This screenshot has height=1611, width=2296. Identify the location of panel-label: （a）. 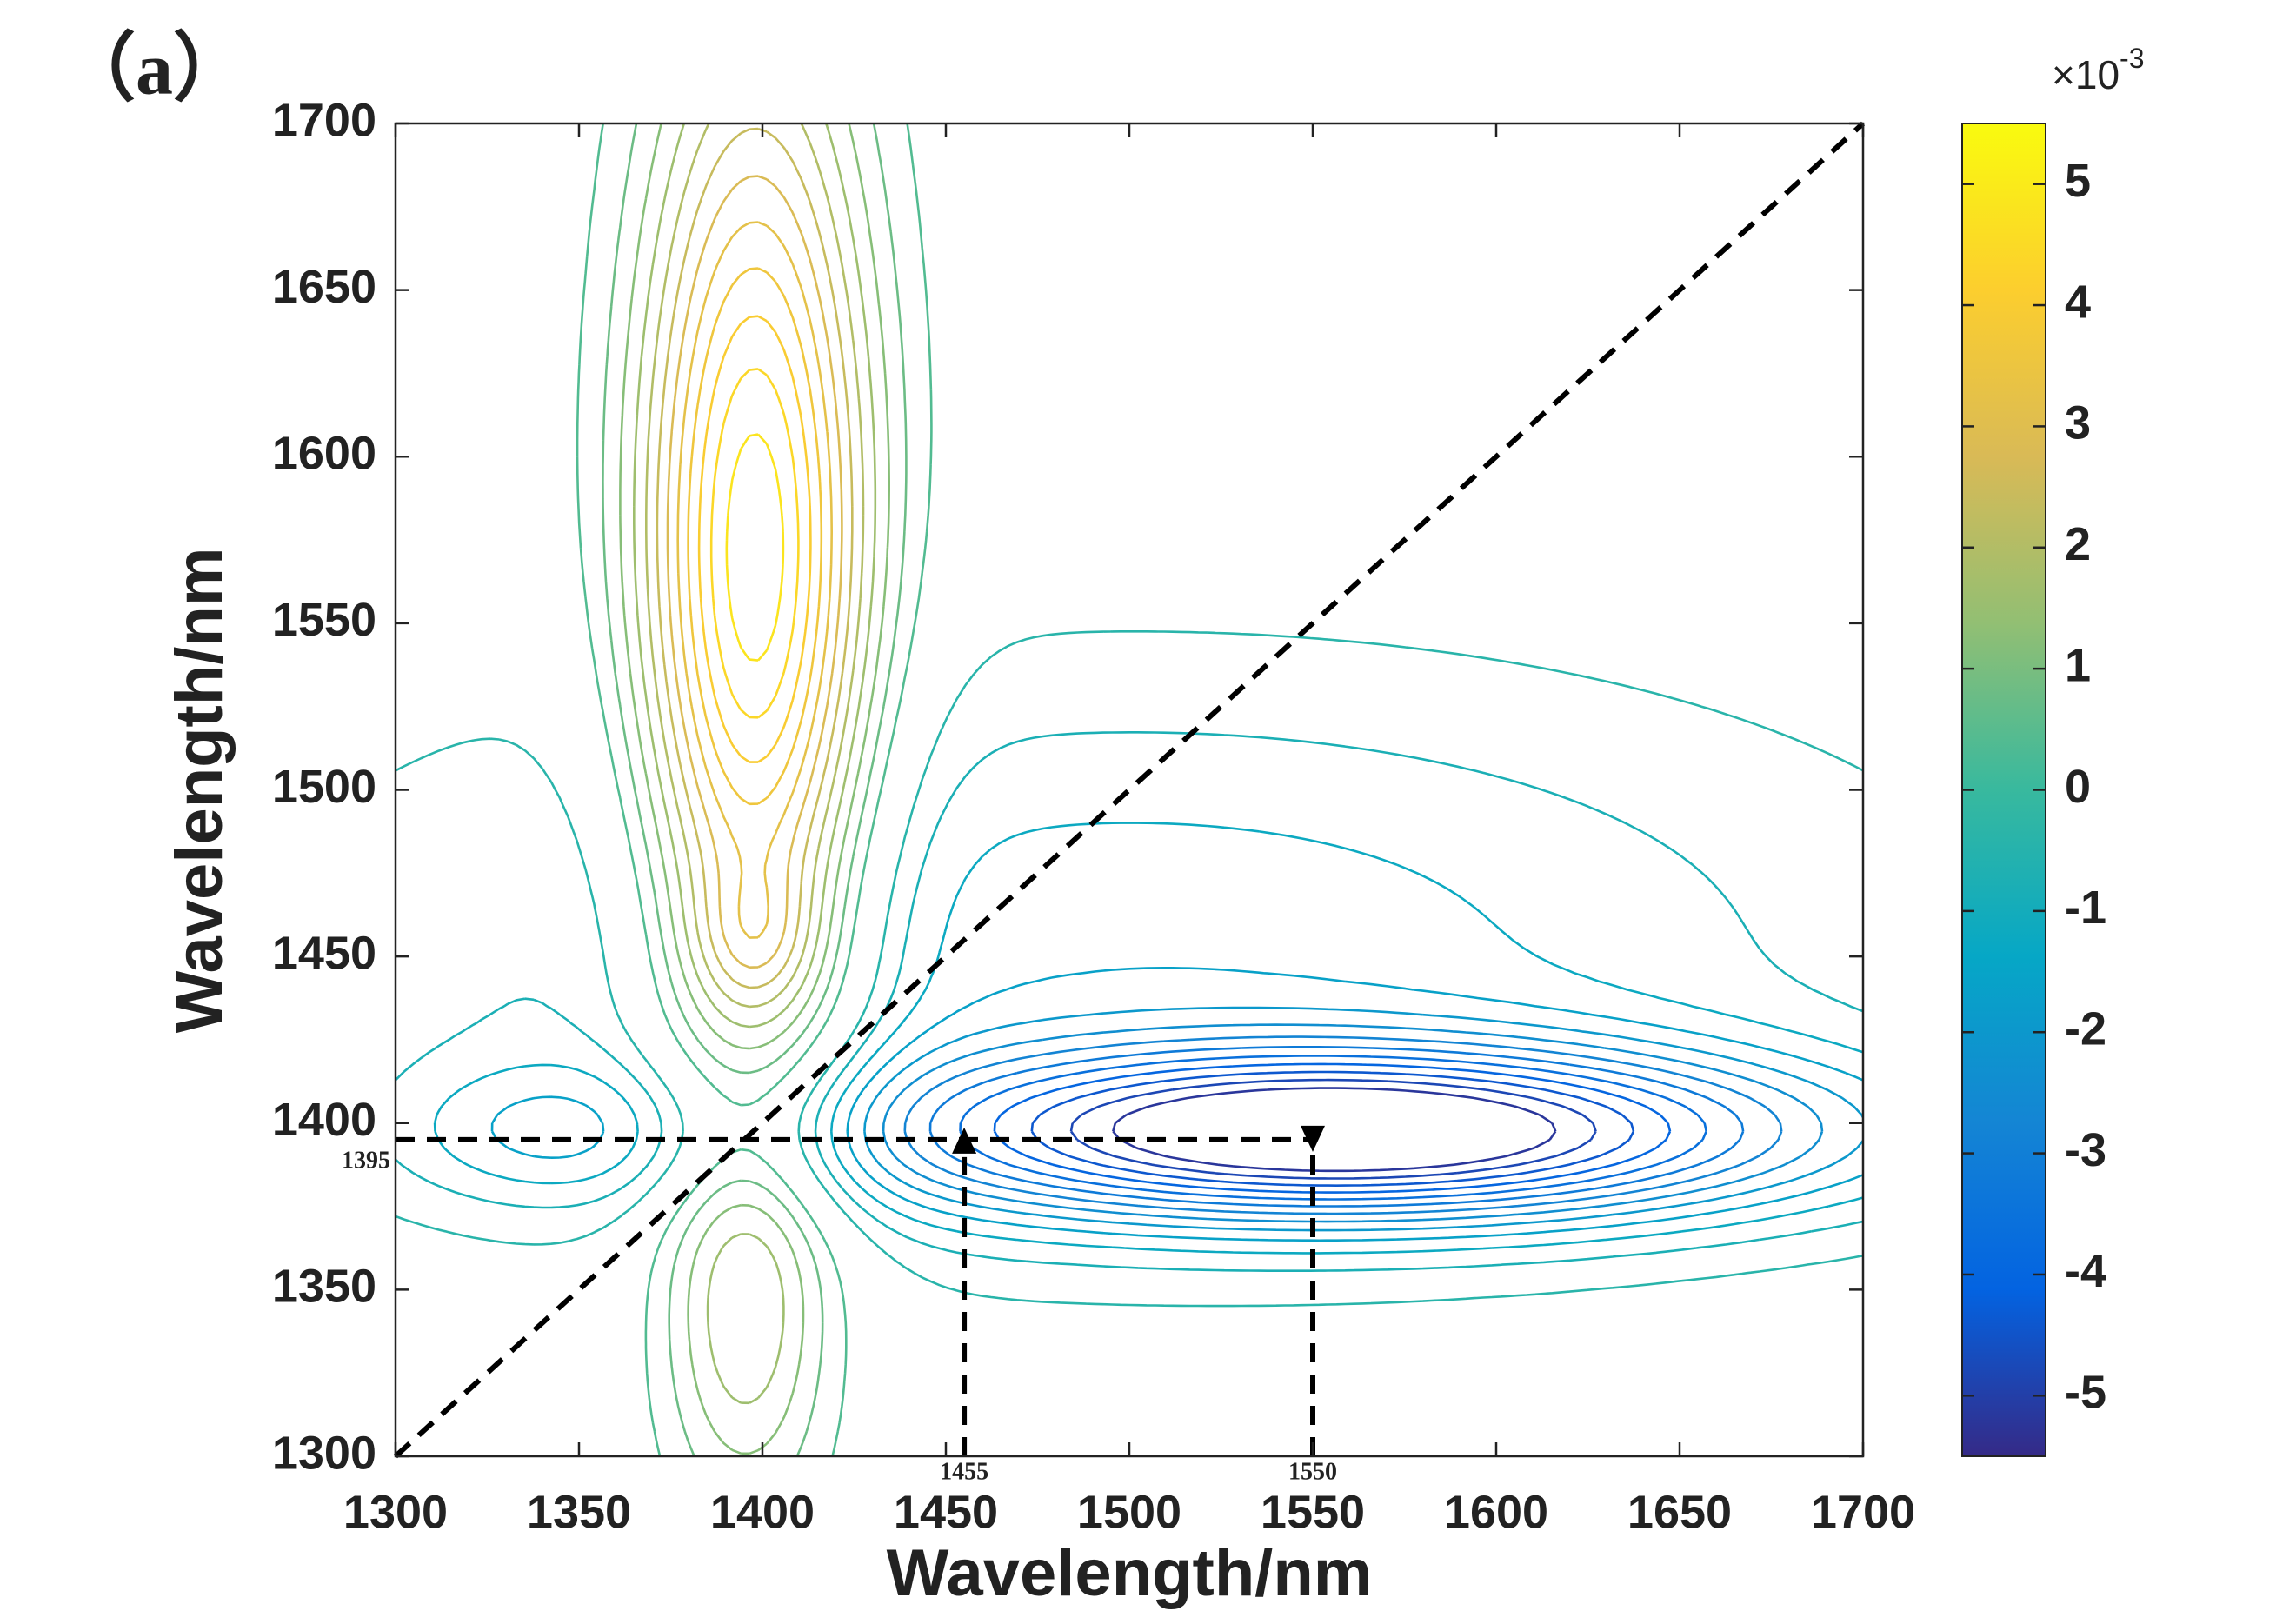
(154, 68).